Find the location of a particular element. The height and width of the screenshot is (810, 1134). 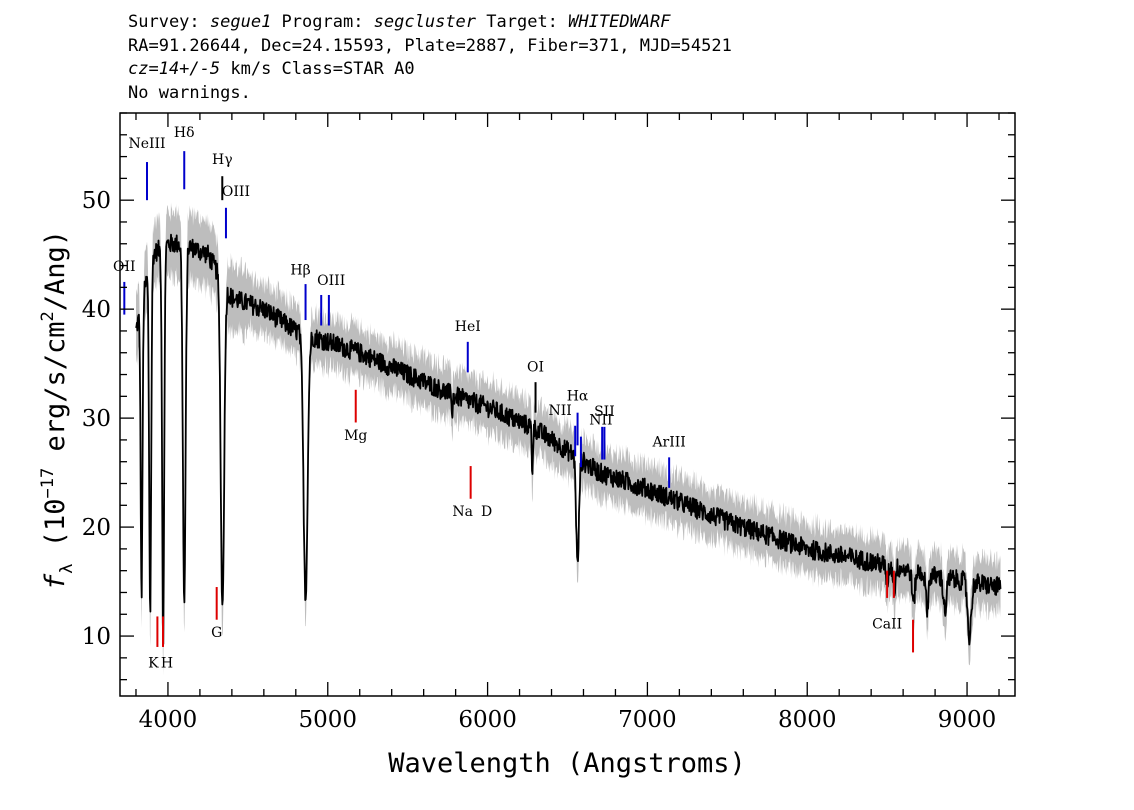

line-marker-label: Hβ is located at coordinates (300, 270).